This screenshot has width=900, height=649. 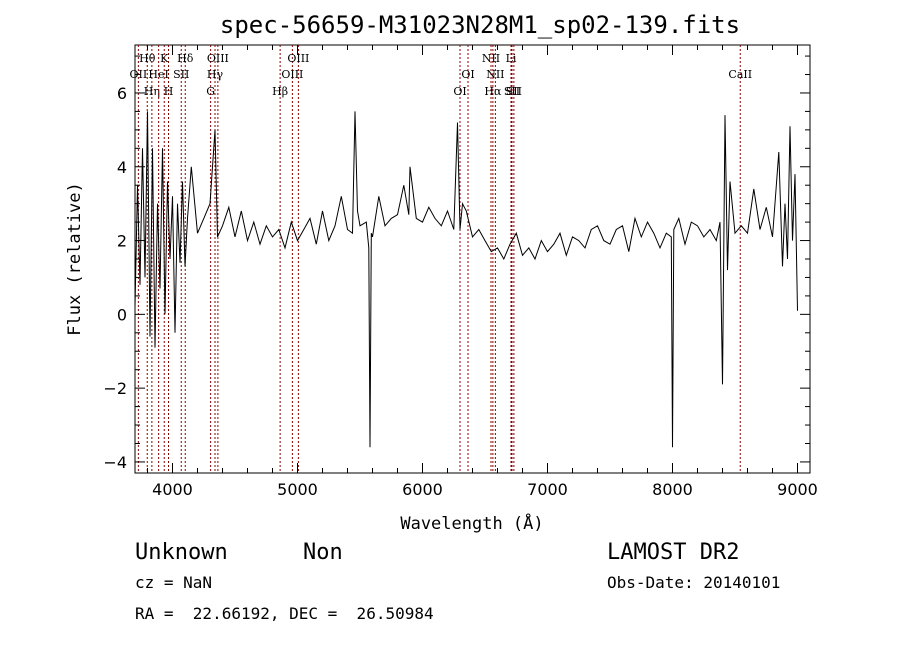 I want to click on spectral-line-label: Hη, so click(x=152, y=91).